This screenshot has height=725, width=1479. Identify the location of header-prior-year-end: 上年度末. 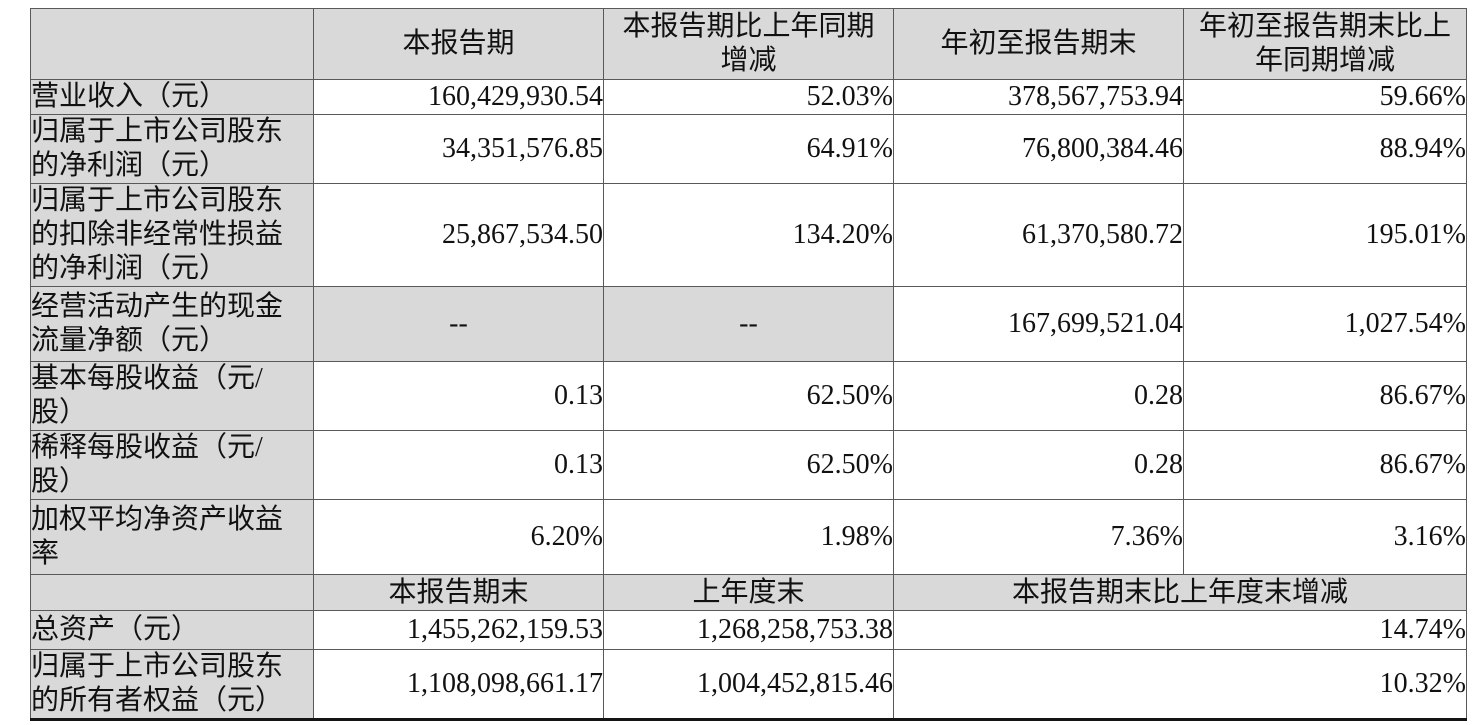
(748, 592).